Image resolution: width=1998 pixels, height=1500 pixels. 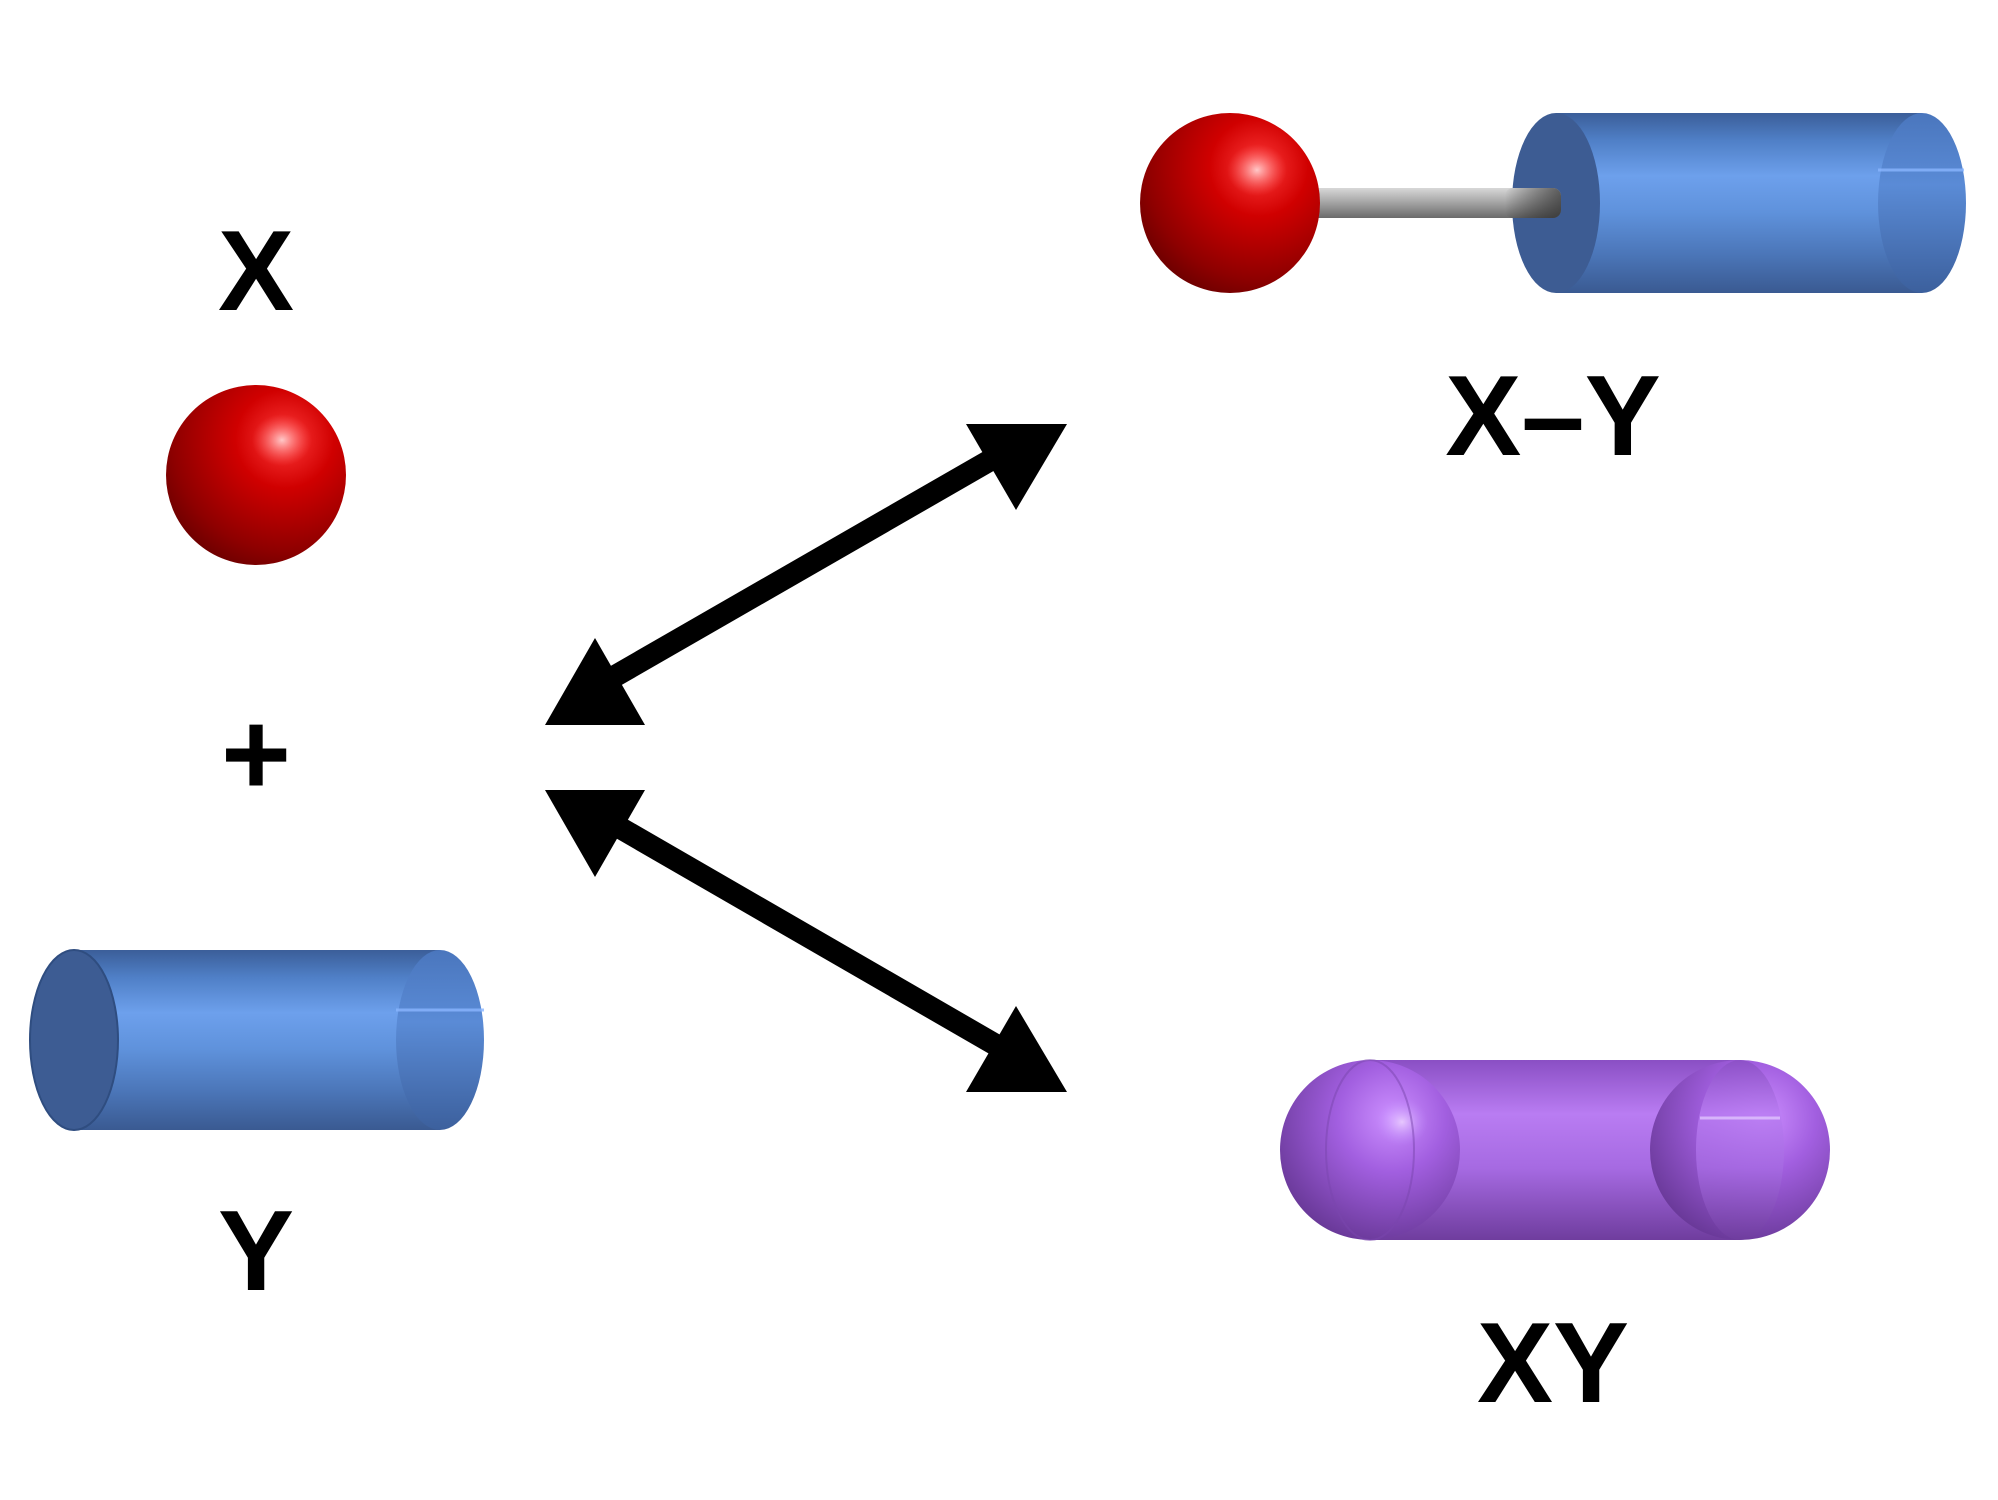 I want to click on equilibrium-arrow-upper, so click(x=806, y=574).